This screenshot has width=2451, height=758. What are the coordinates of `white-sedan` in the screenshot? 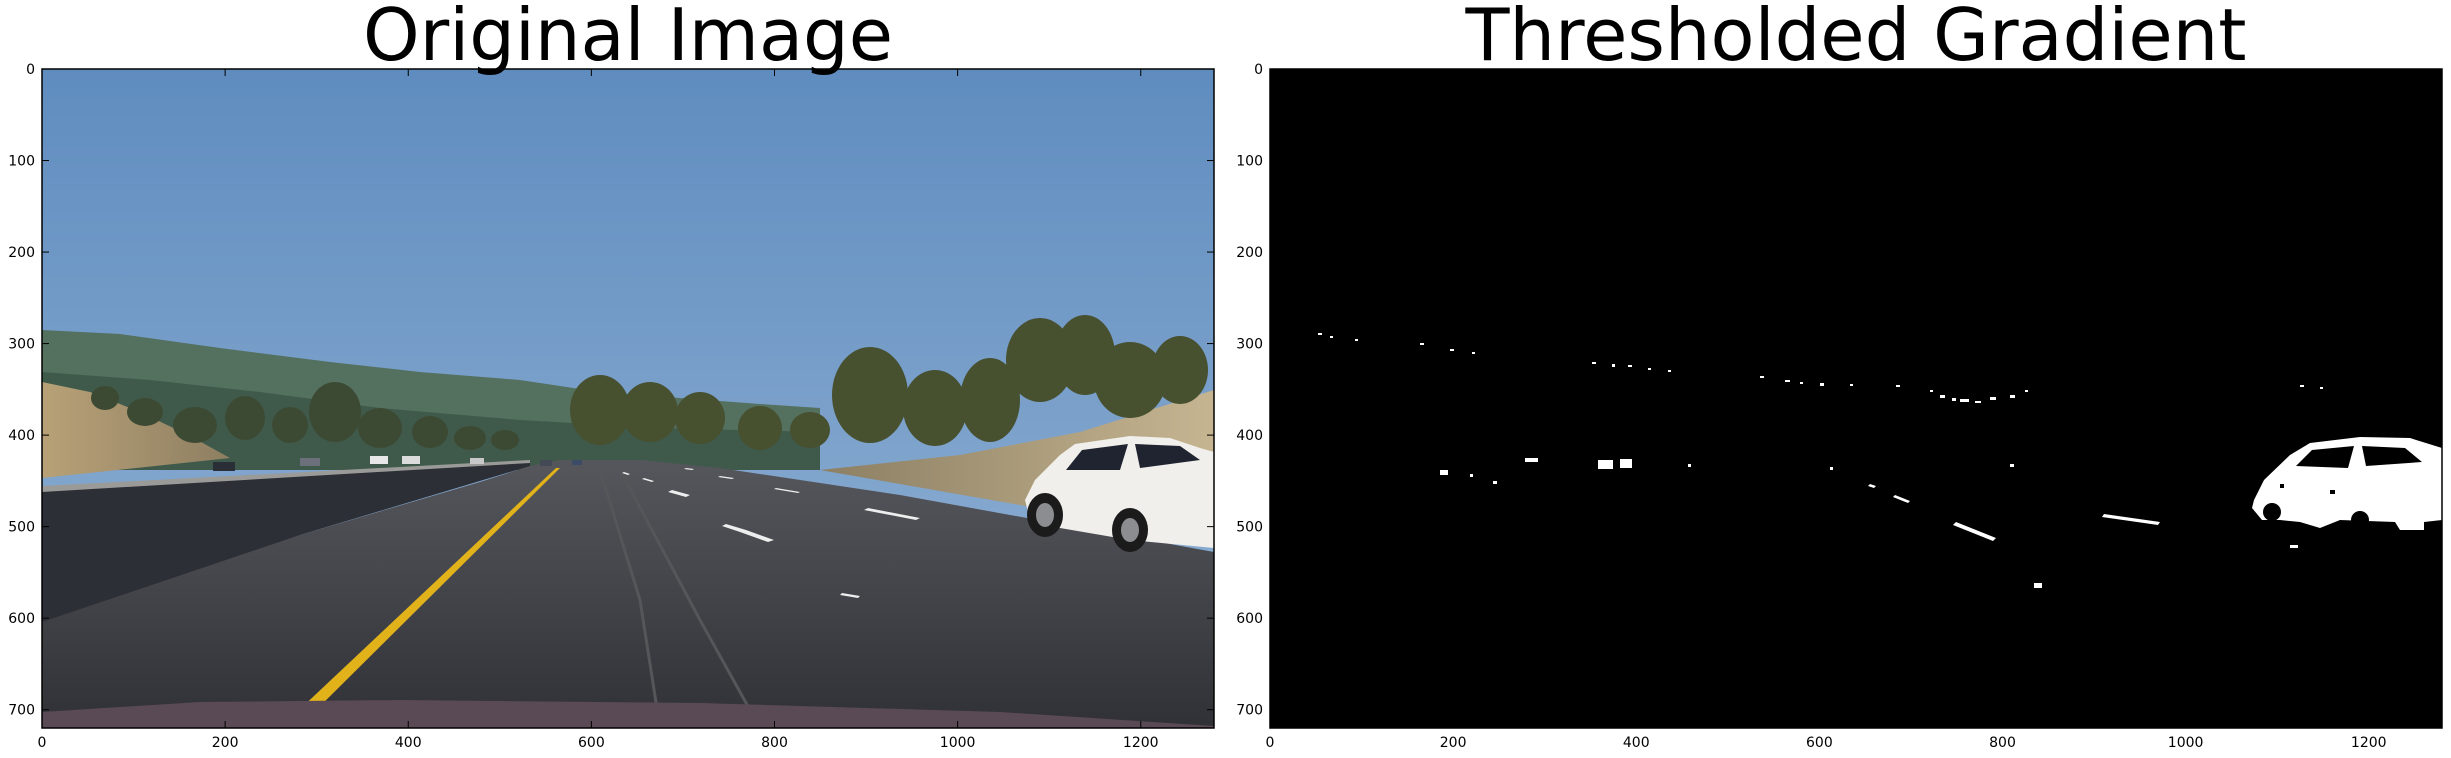 It's located at (1119, 494).